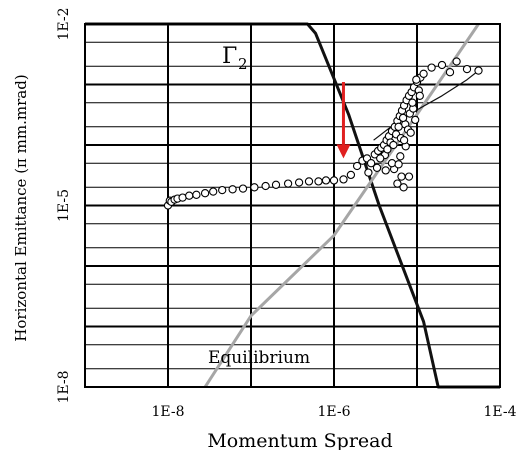 This screenshot has width=524, height=450. Describe the element at coordinates (64, 23) in the screenshot. I see `y-tick-label: 1E-2` at that location.